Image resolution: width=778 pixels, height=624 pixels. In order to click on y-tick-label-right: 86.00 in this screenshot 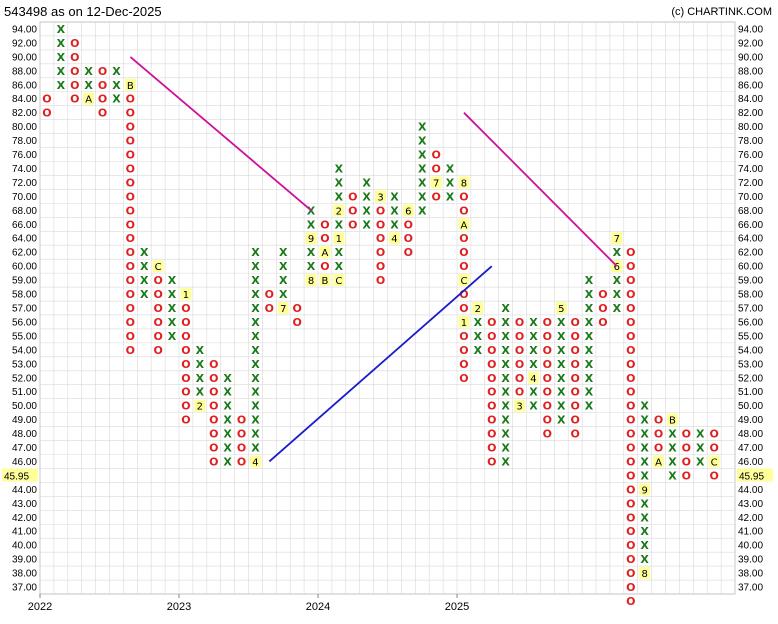, I will do `click(750, 85)`.